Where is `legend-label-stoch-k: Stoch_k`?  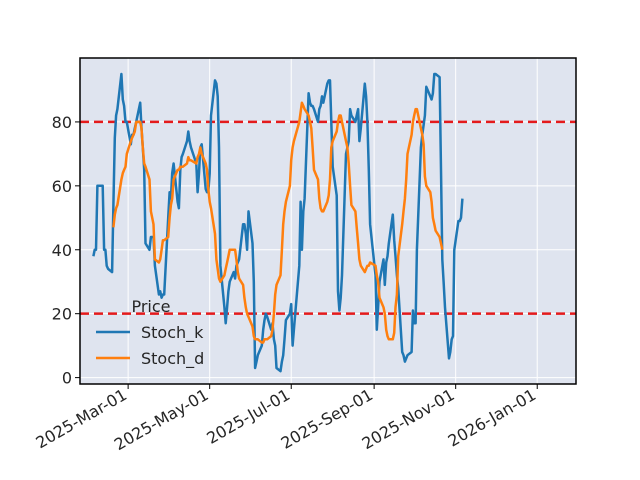
legend-label-stoch-k: Stoch_k is located at coordinates (172, 333).